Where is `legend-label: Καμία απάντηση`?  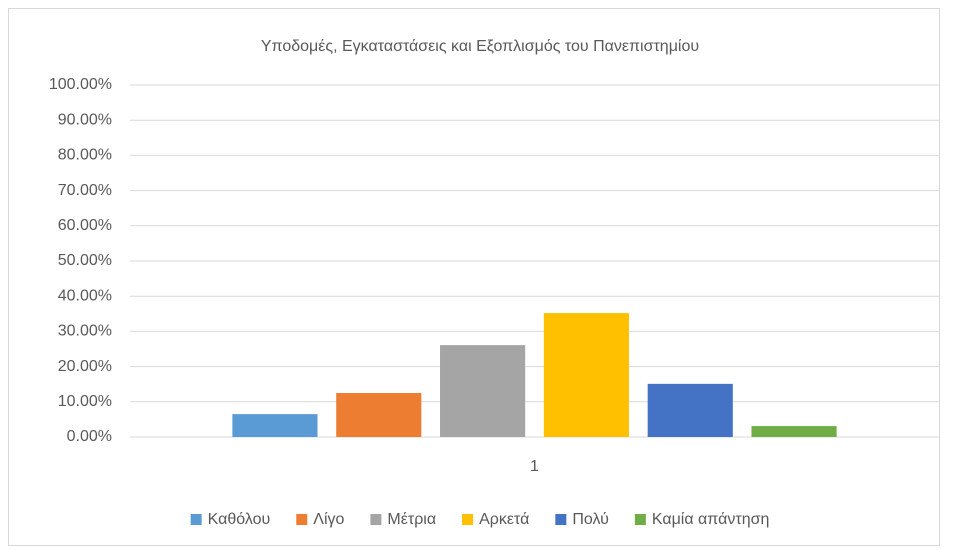 legend-label: Καμία απάντηση is located at coordinates (711, 519).